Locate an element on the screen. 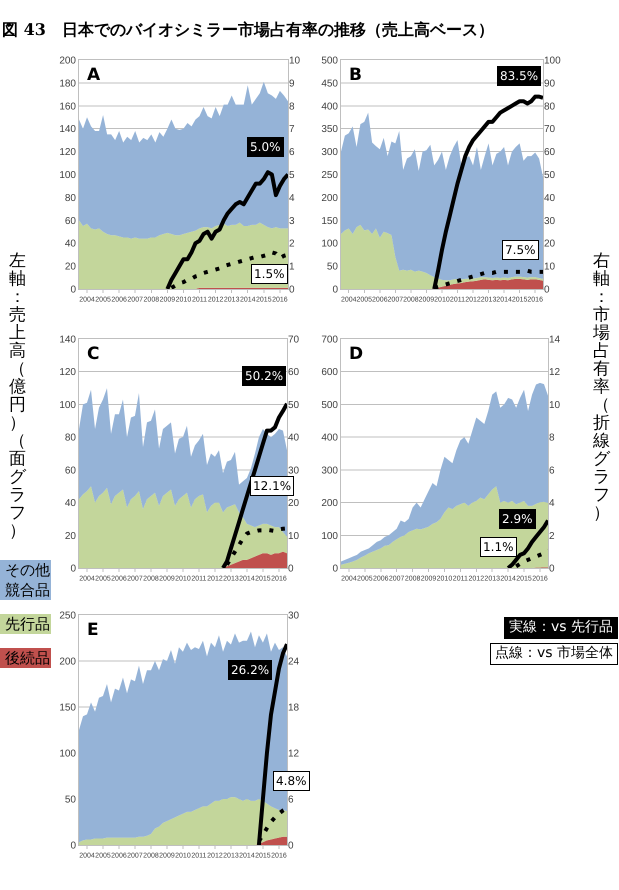 This screenshot has height=890, width=619. y-tick-label: 60 is located at coordinates (70, 470).